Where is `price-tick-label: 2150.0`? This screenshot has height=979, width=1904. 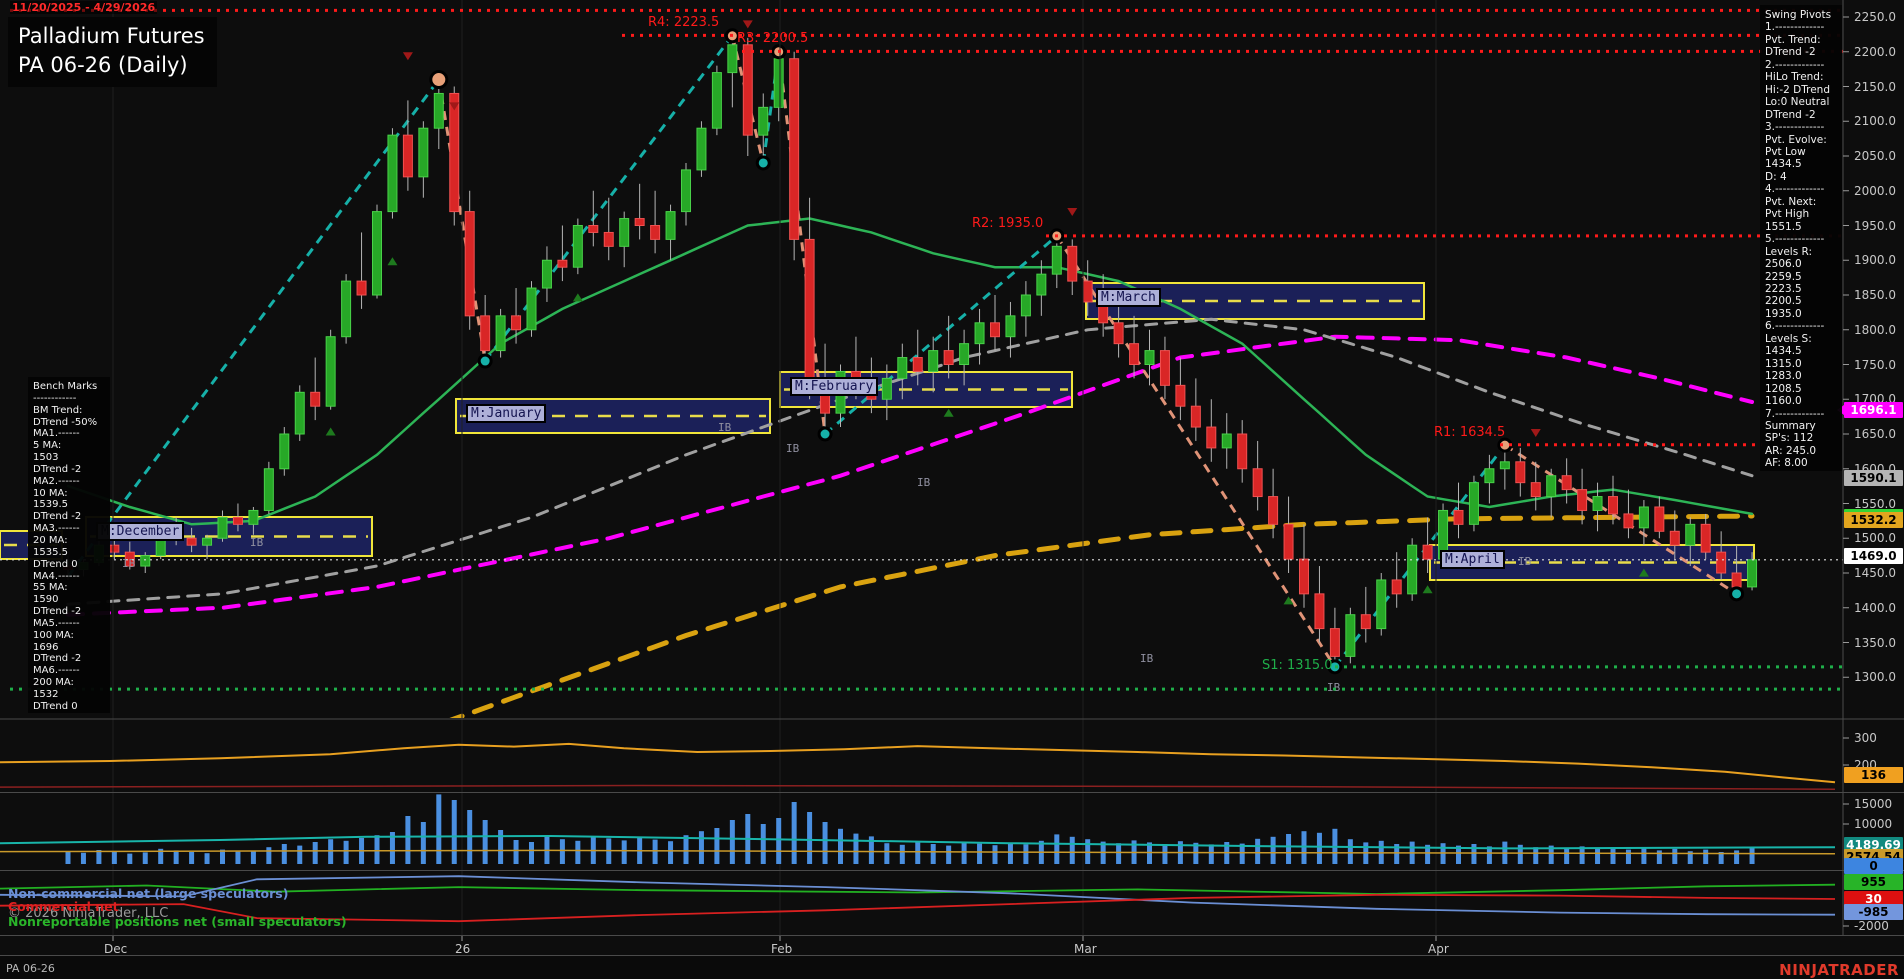
price-tick-label: 2150.0 is located at coordinates (1875, 86).